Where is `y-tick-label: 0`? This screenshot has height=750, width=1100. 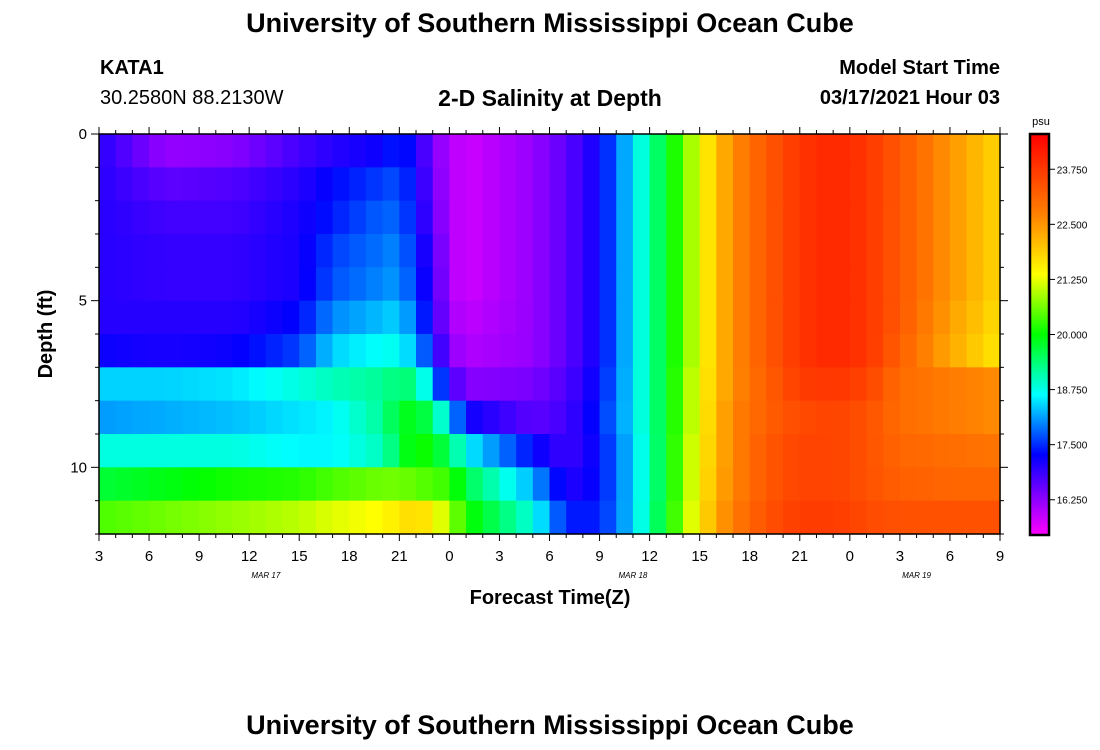 y-tick-label: 0 is located at coordinates (83, 134).